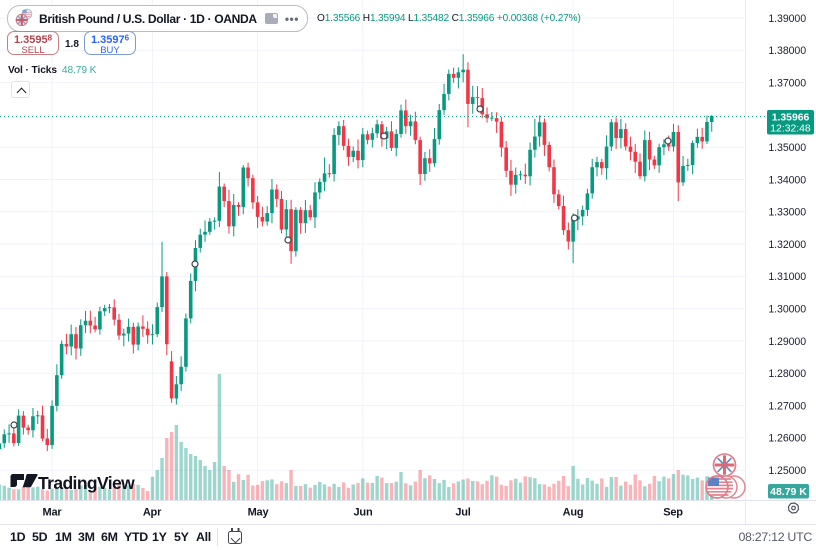 Image resolution: width=816 pixels, height=550 pixels. Describe the element at coordinates (673, 513) in the screenshot. I see `svg-text: Sep` at that location.